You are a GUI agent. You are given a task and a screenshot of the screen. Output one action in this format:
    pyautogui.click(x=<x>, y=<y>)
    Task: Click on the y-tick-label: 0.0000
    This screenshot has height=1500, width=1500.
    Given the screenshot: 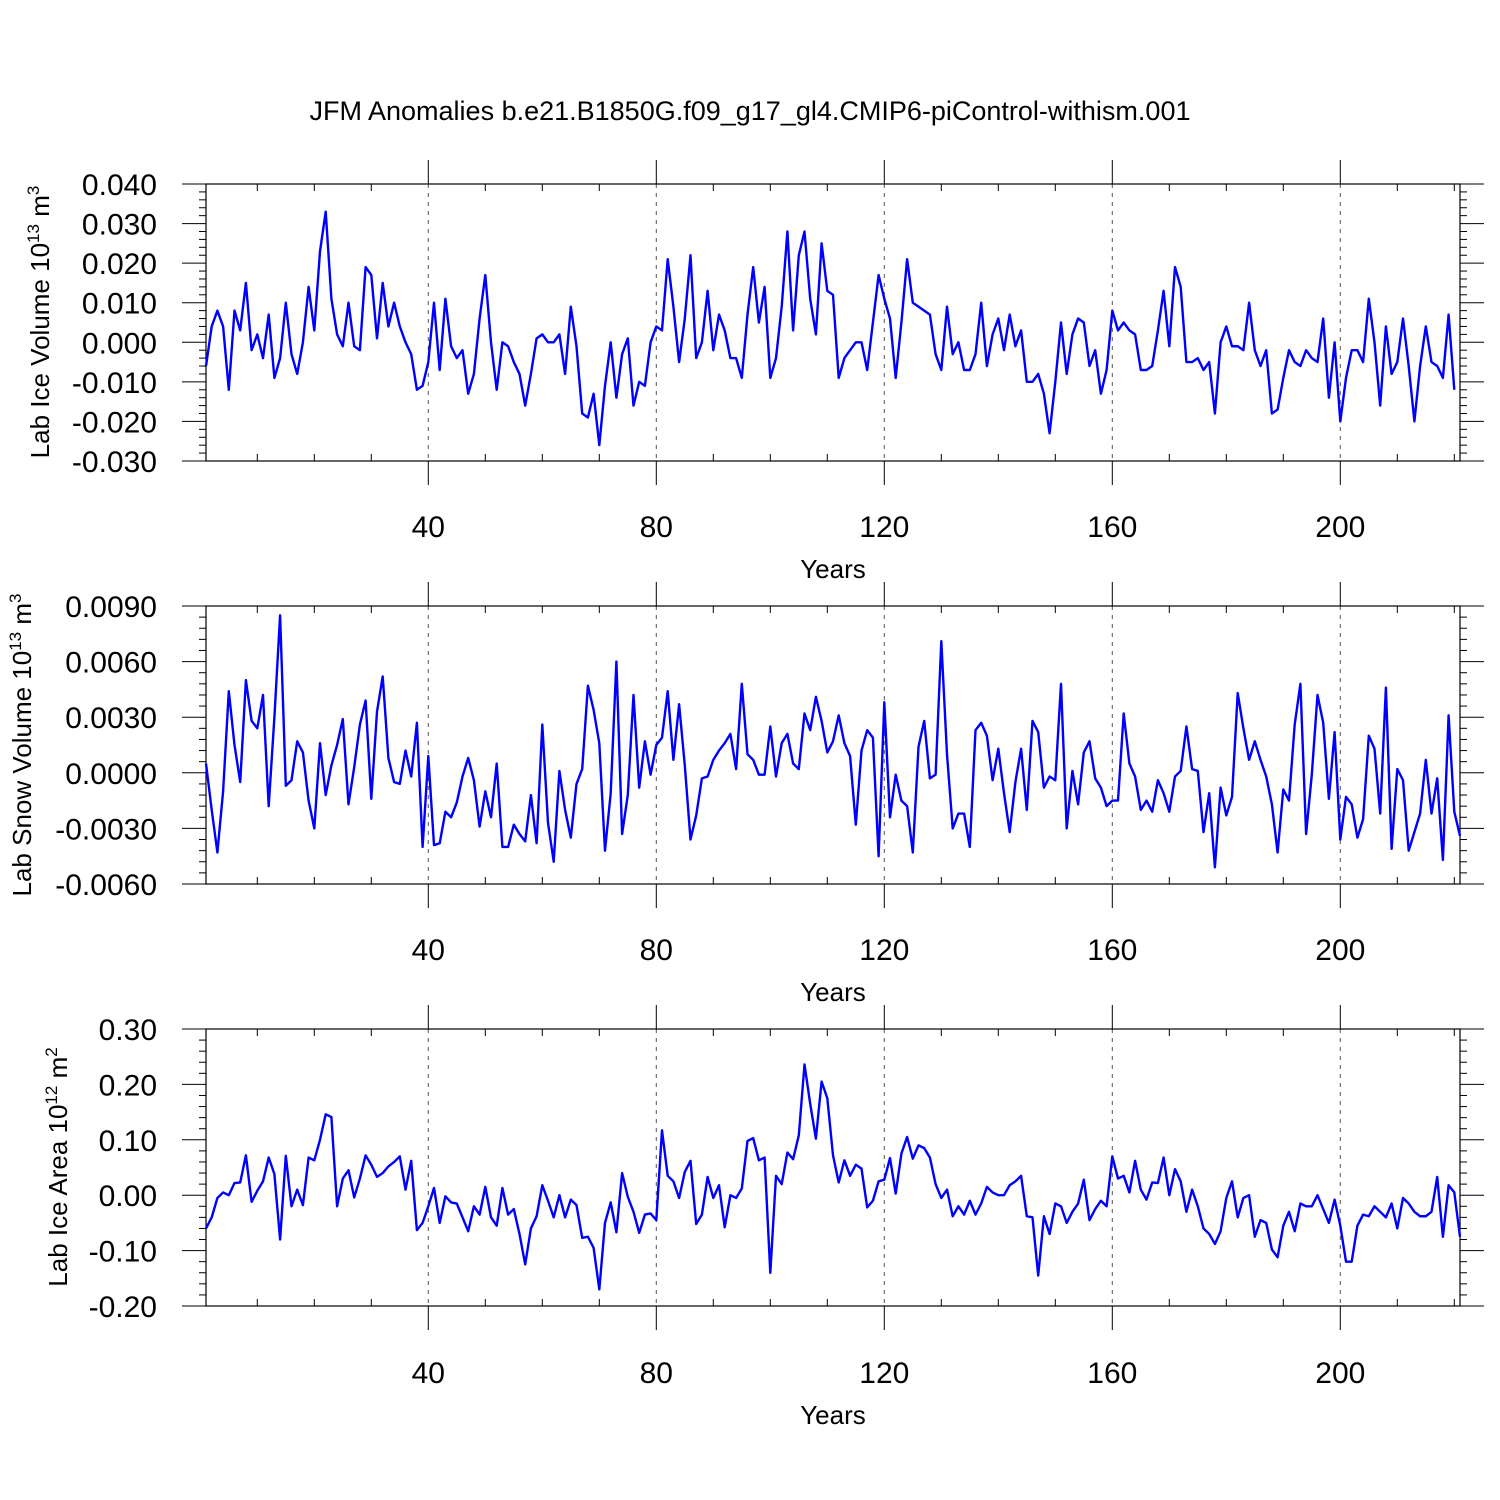 What is the action you would take?
    pyautogui.click(x=111, y=774)
    